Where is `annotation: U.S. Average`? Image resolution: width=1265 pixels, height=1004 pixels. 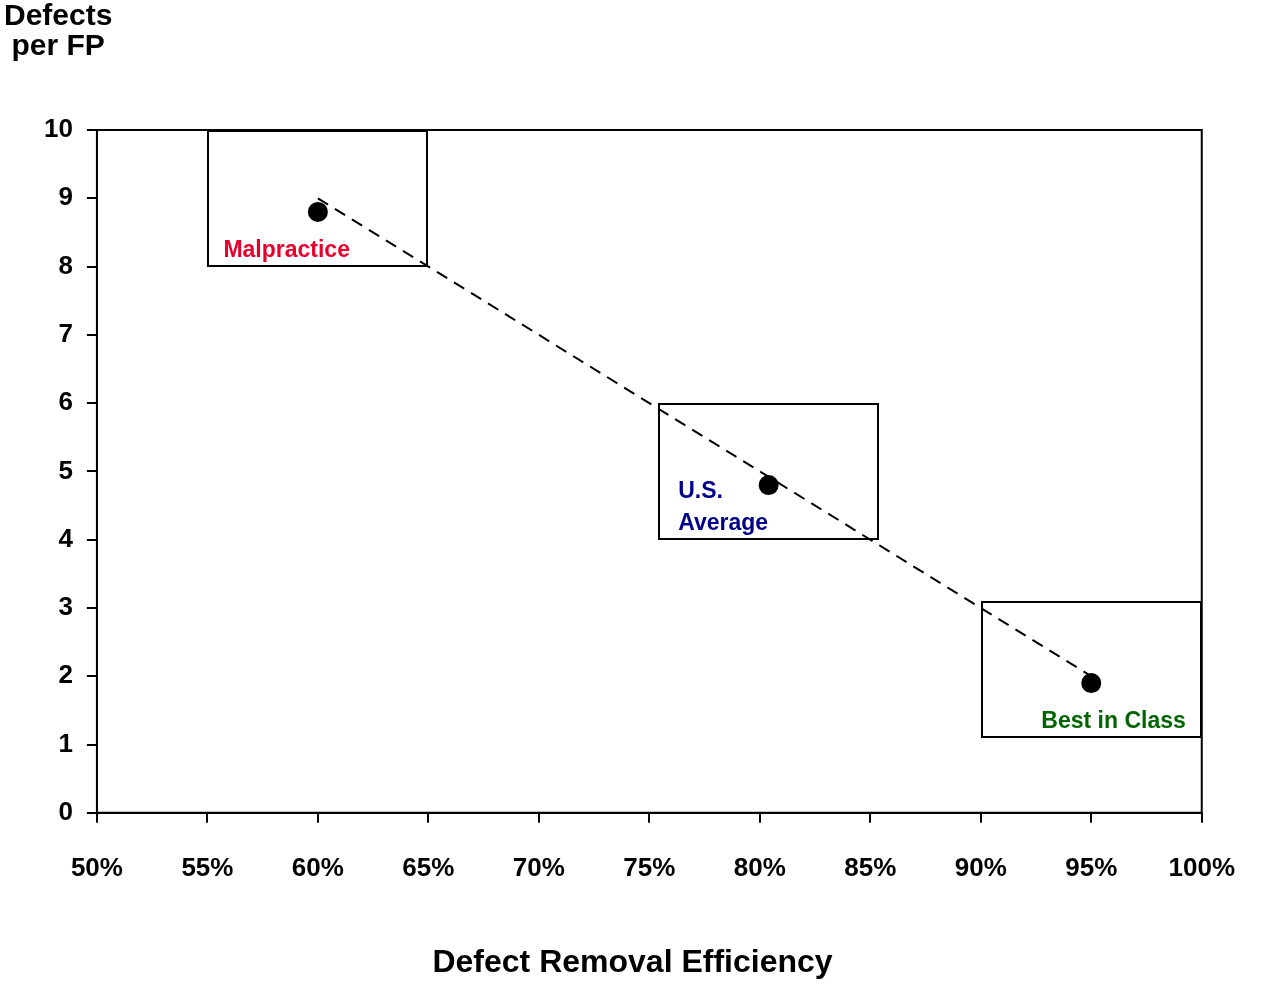 annotation: U.S. Average is located at coordinates (723, 506).